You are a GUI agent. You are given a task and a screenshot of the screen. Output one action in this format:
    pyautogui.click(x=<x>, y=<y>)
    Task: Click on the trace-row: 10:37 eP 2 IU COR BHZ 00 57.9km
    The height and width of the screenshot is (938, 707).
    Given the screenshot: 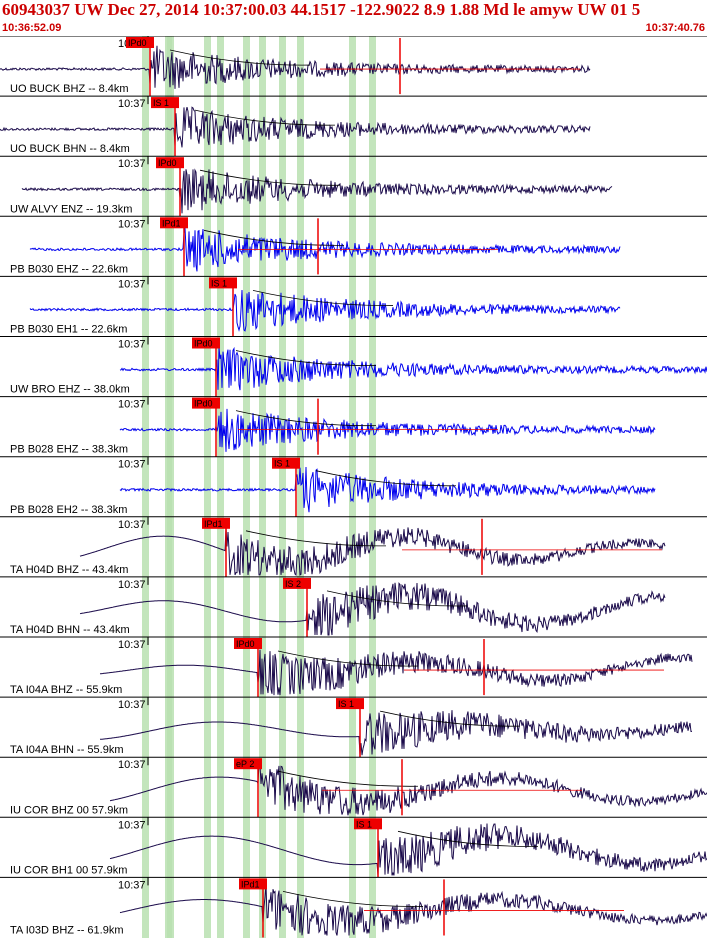 What is the action you would take?
    pyautogui.click(x=353, y=787)
    